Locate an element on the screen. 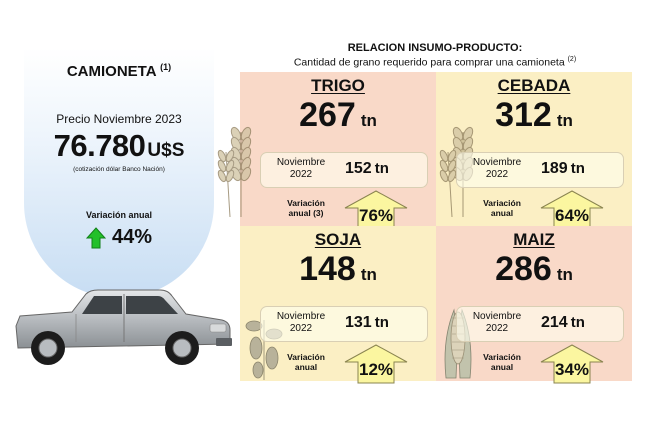 This screenshot has height=425, width=672. variation-label: Variación anual (3) is located at coordinates (306, 208).